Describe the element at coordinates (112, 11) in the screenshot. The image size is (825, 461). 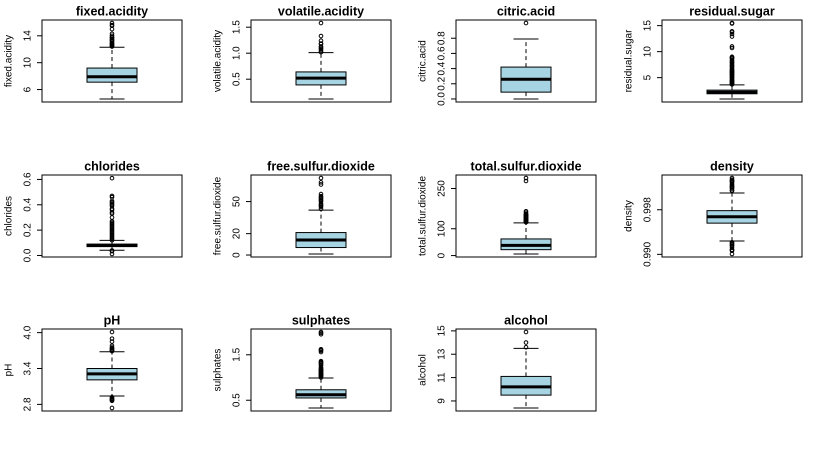
I see `chart-title: fixed.acidity` at that location.